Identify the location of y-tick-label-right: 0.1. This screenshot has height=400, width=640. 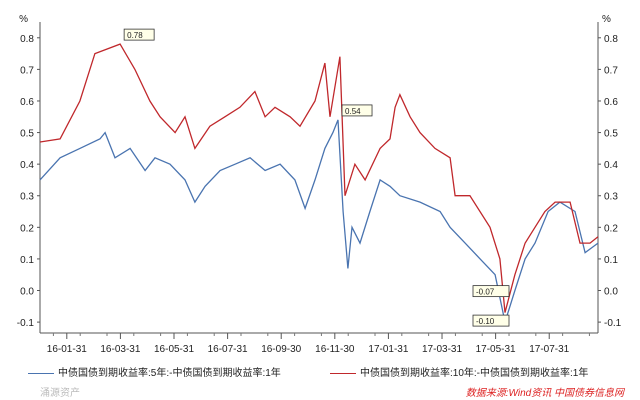
(611, 260).